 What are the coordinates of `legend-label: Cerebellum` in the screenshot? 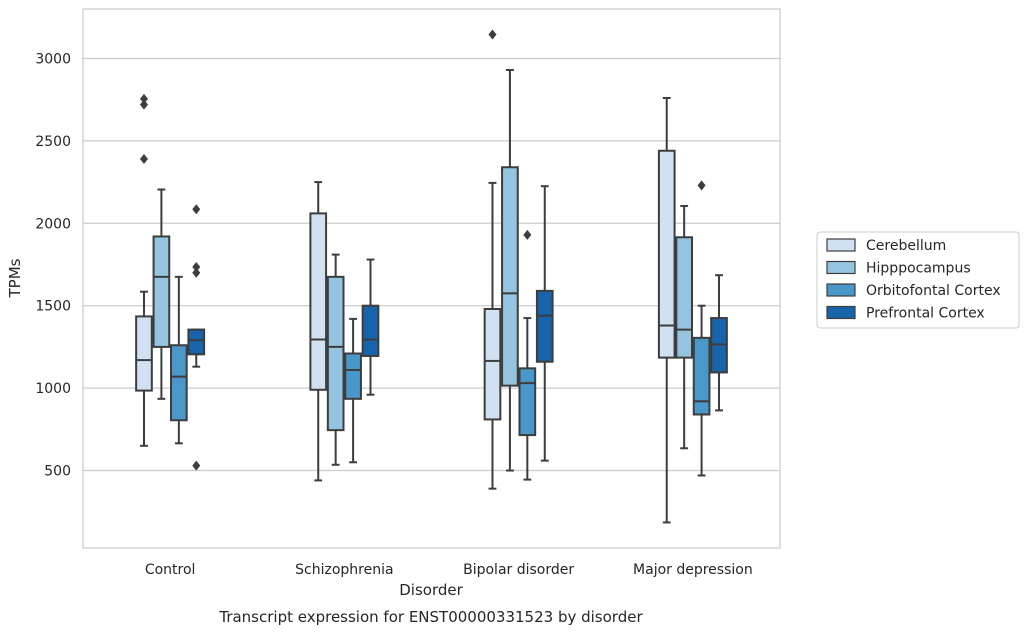 It's located at (906, 246).